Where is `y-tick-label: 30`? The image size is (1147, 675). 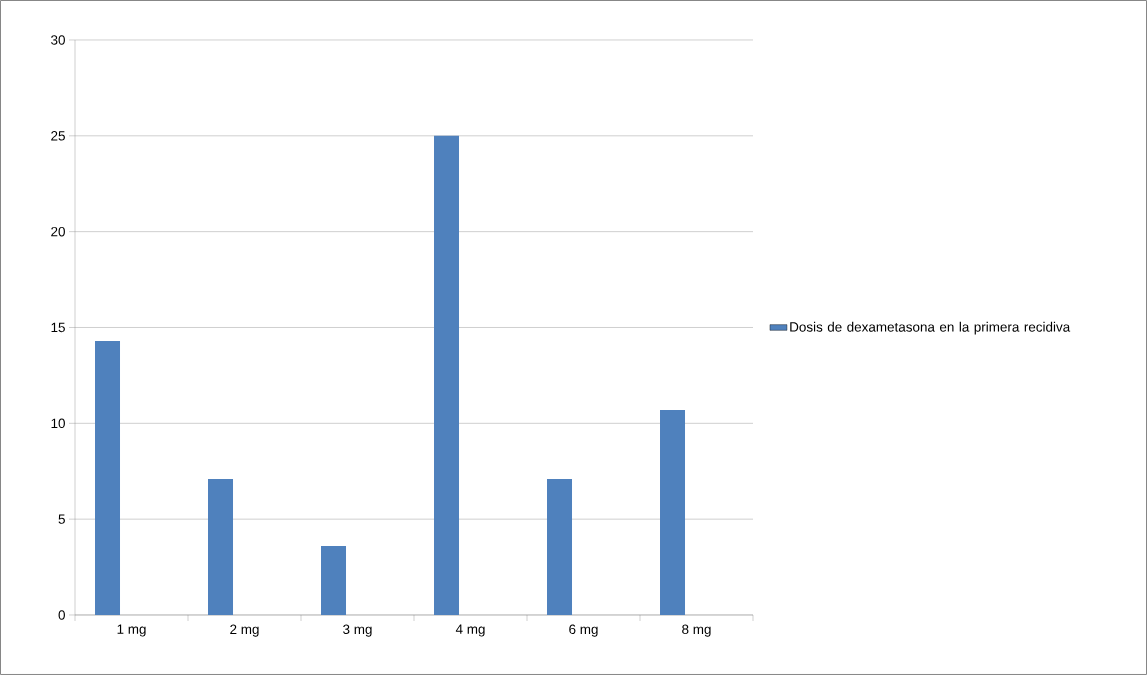 y-tick-label: 30 is located at coordinates (58, 40).